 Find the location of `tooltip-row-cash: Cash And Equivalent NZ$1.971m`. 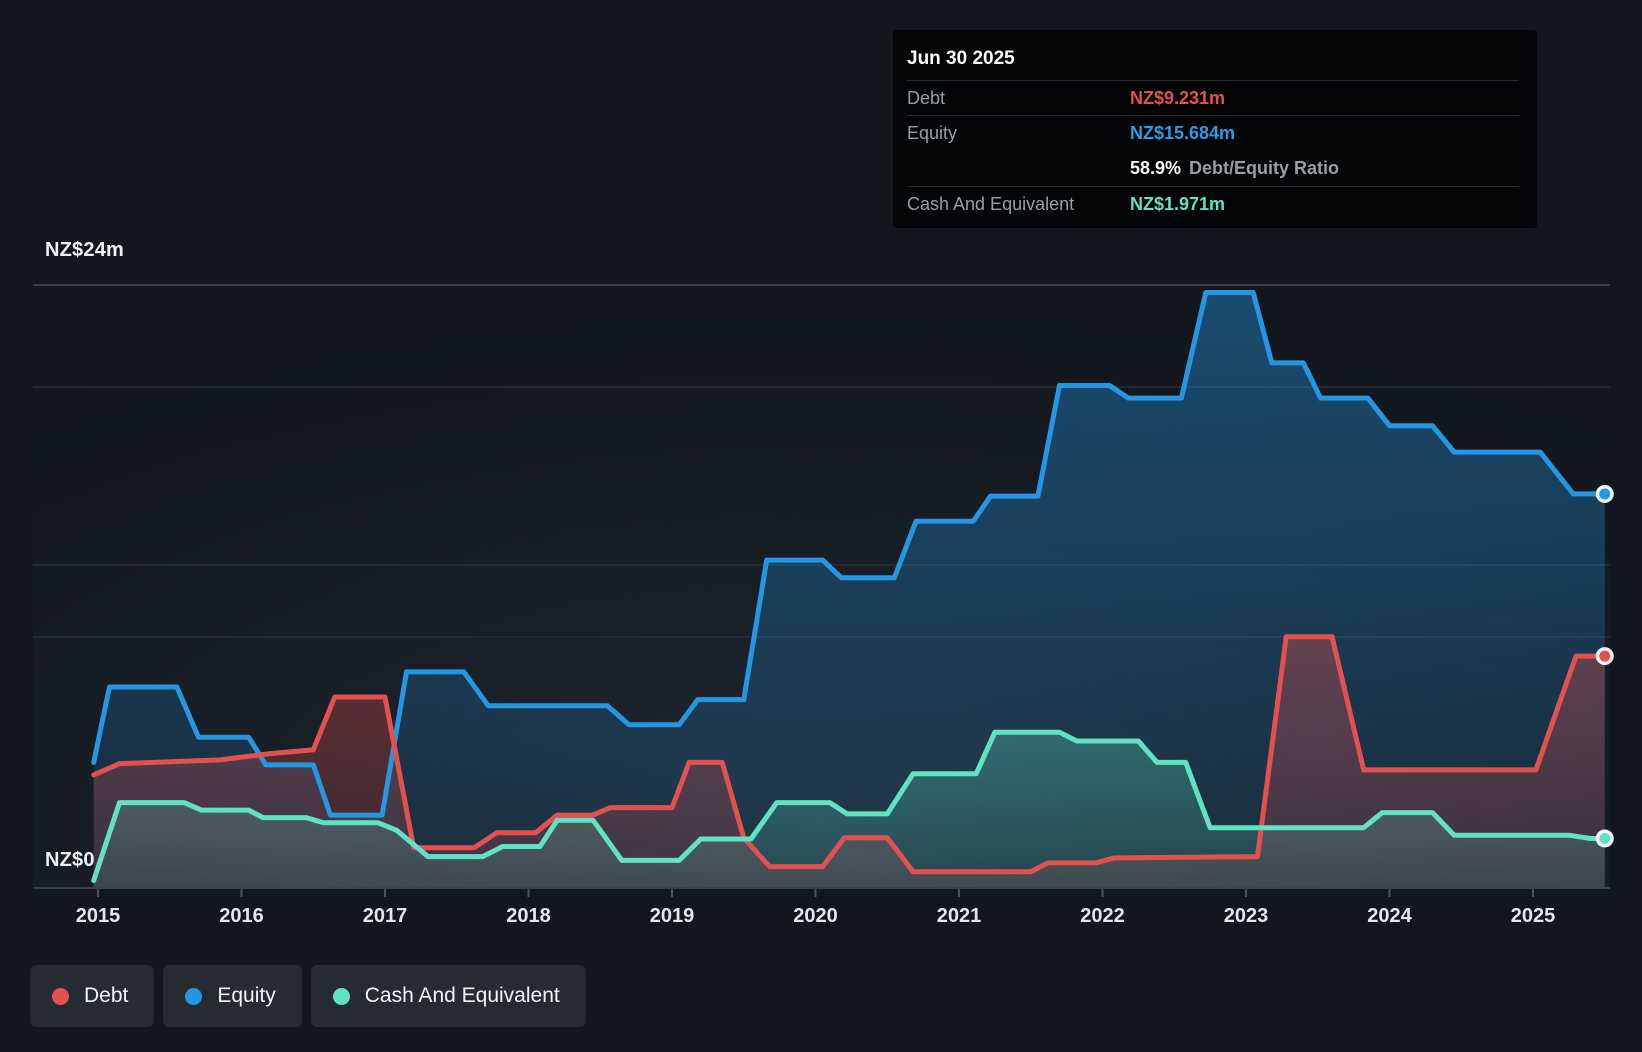

tooltip-row-cash: Cash And Equivalent NZ$1.971m is located at coordinates (1213, 203).